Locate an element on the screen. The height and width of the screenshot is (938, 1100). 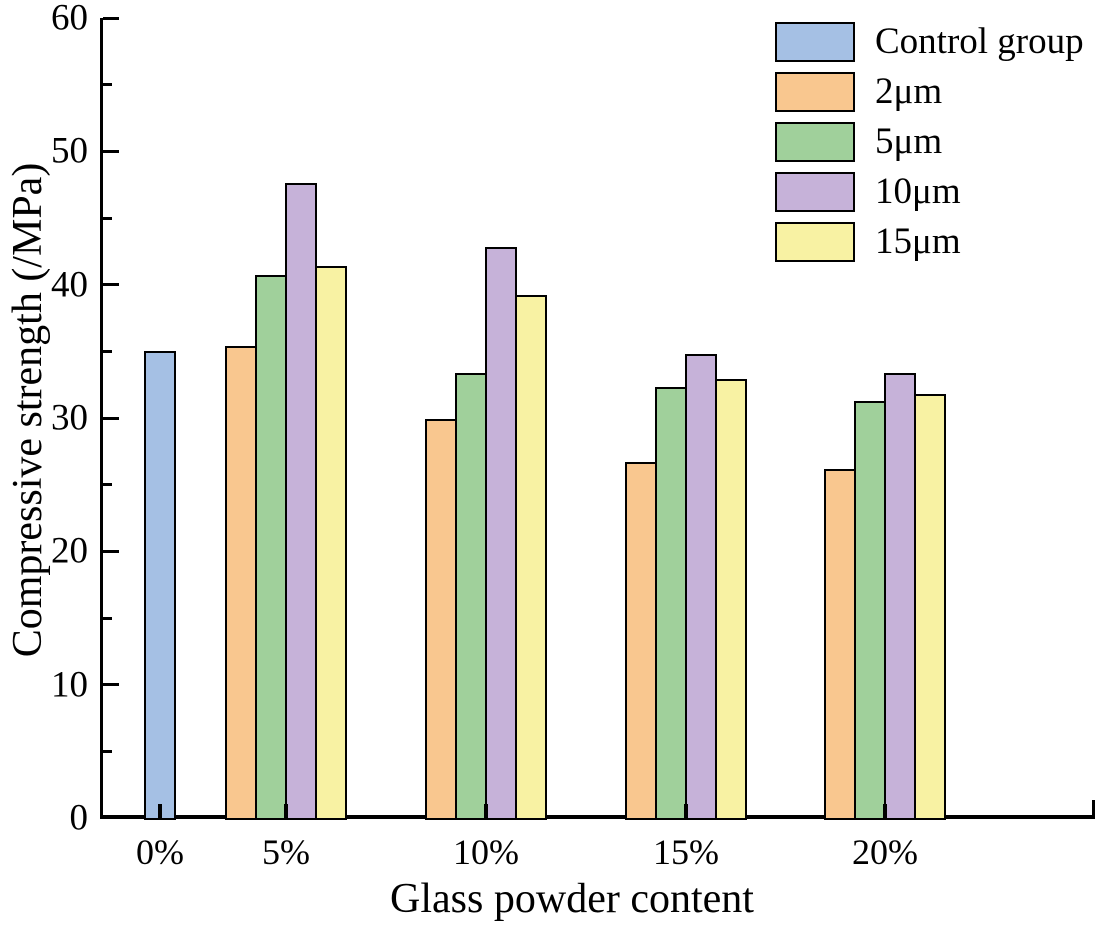
legend-swatch-5μm is located at coordinates (815, 142).